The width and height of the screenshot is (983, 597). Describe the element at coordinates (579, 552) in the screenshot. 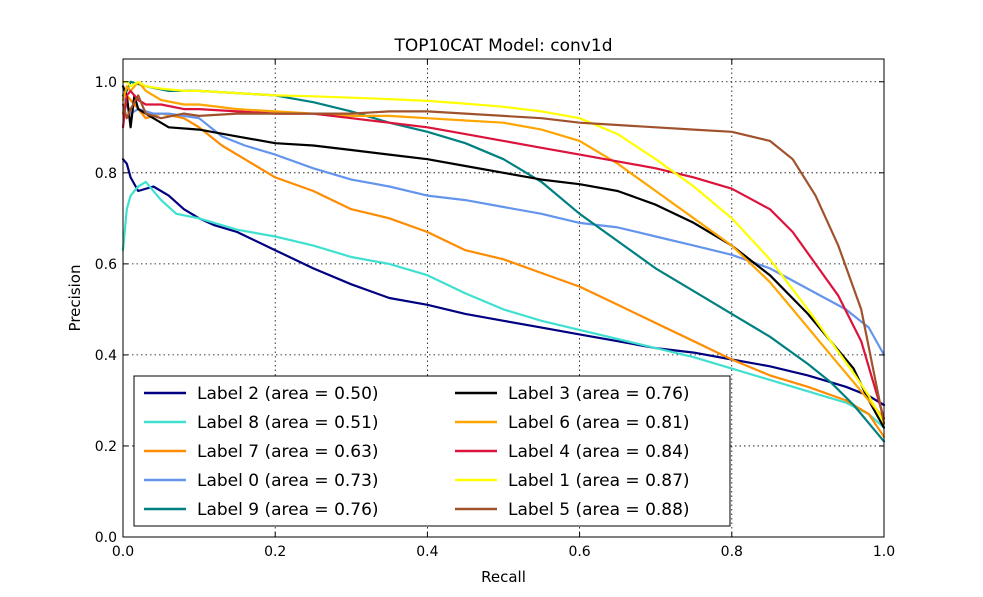

I see `x-tick-label: 0.6` at that location.